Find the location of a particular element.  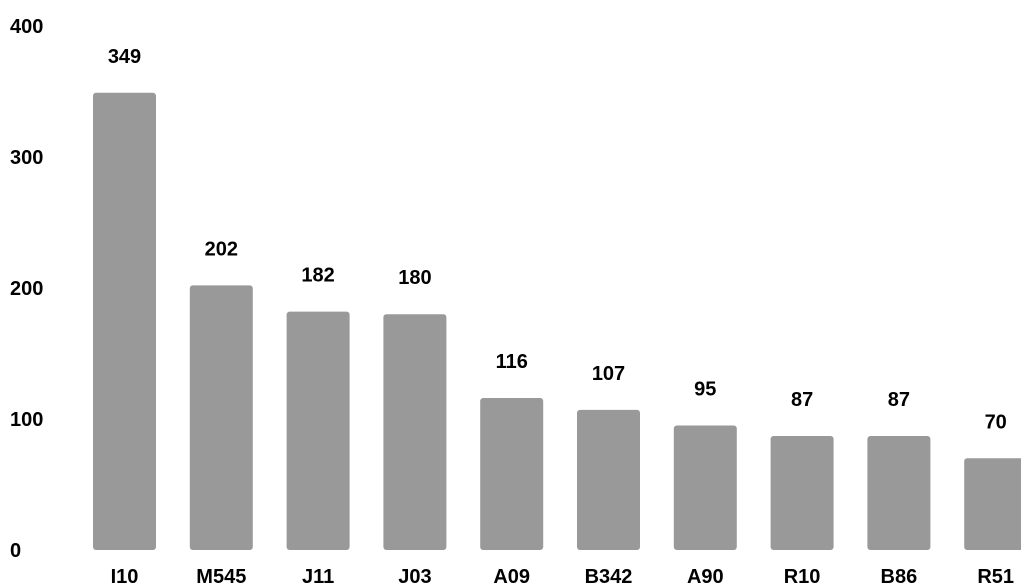

bar-j03 is located at coordinates (415, 432).